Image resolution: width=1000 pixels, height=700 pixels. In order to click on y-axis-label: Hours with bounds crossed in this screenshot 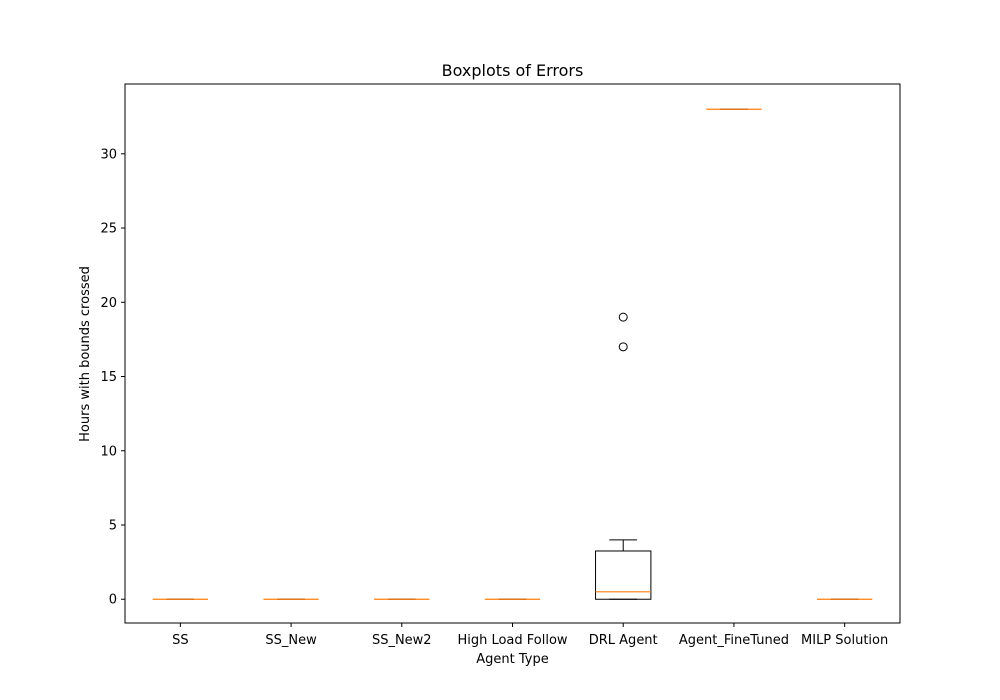, I will do `click(85, 354)`.